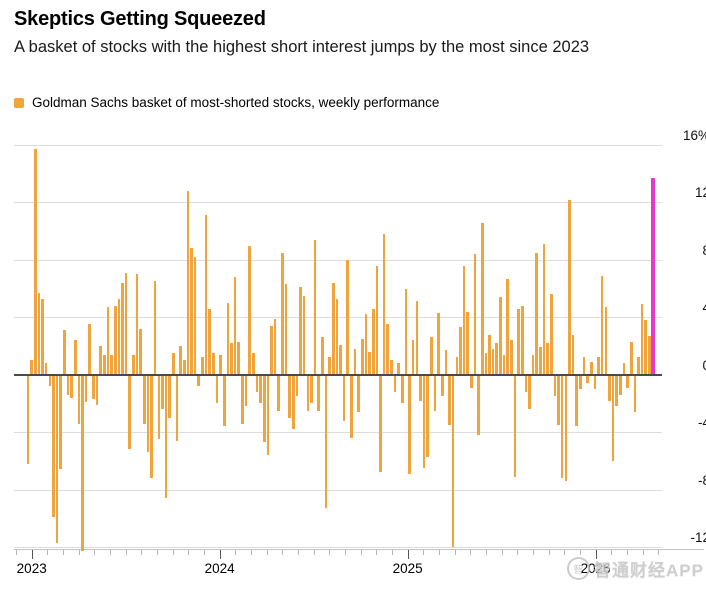 The width and height of the screenshot is (706, 590). What do you see at coordinates (579, 568) in the screenshot?
I see `watermark-logo-icon: 智` at bounding box center [579, 568].